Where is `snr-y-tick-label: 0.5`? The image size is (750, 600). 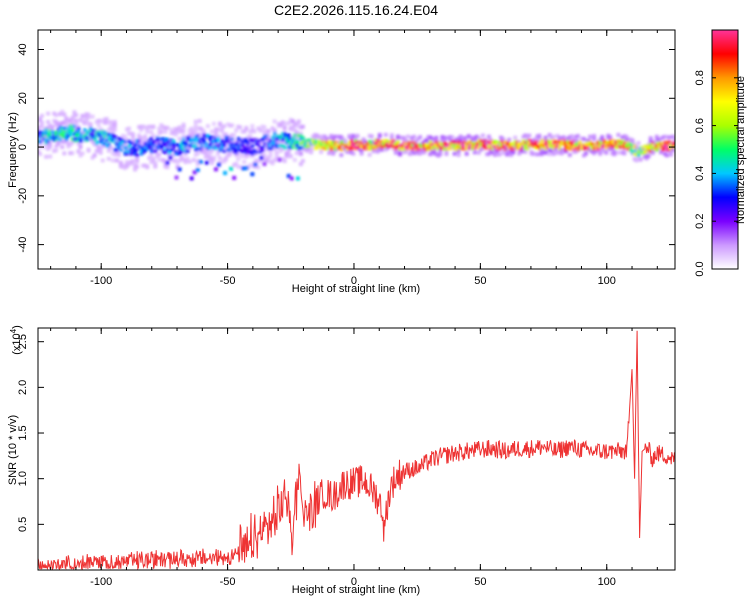 snr-y-tick-label: 0.5 is located at coordinates (23, 524).